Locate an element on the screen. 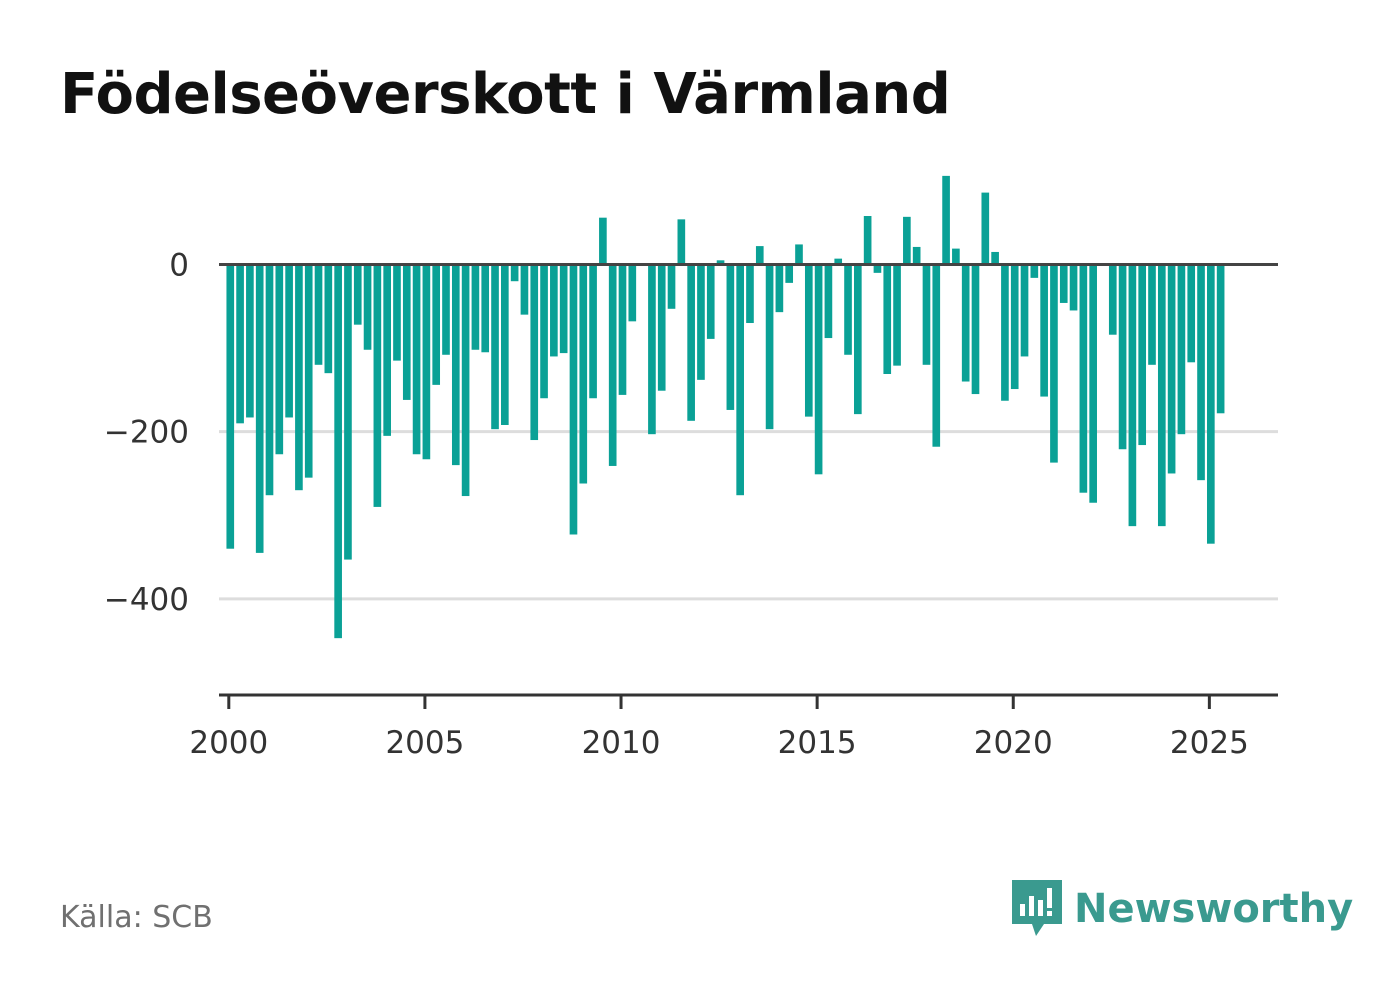 Image resolution: width=1382 pixels, height=999 pixels. y-tick-label: −200 is located at coordinates (146, 433).